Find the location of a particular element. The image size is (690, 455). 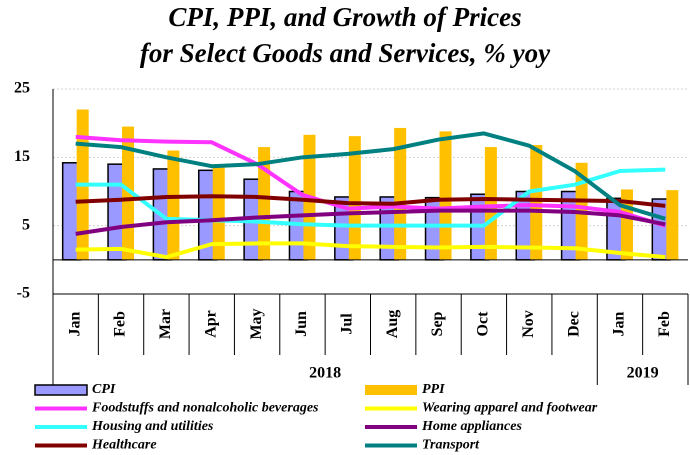

x-tick-label: Oct is located at coordinates (483, 324).